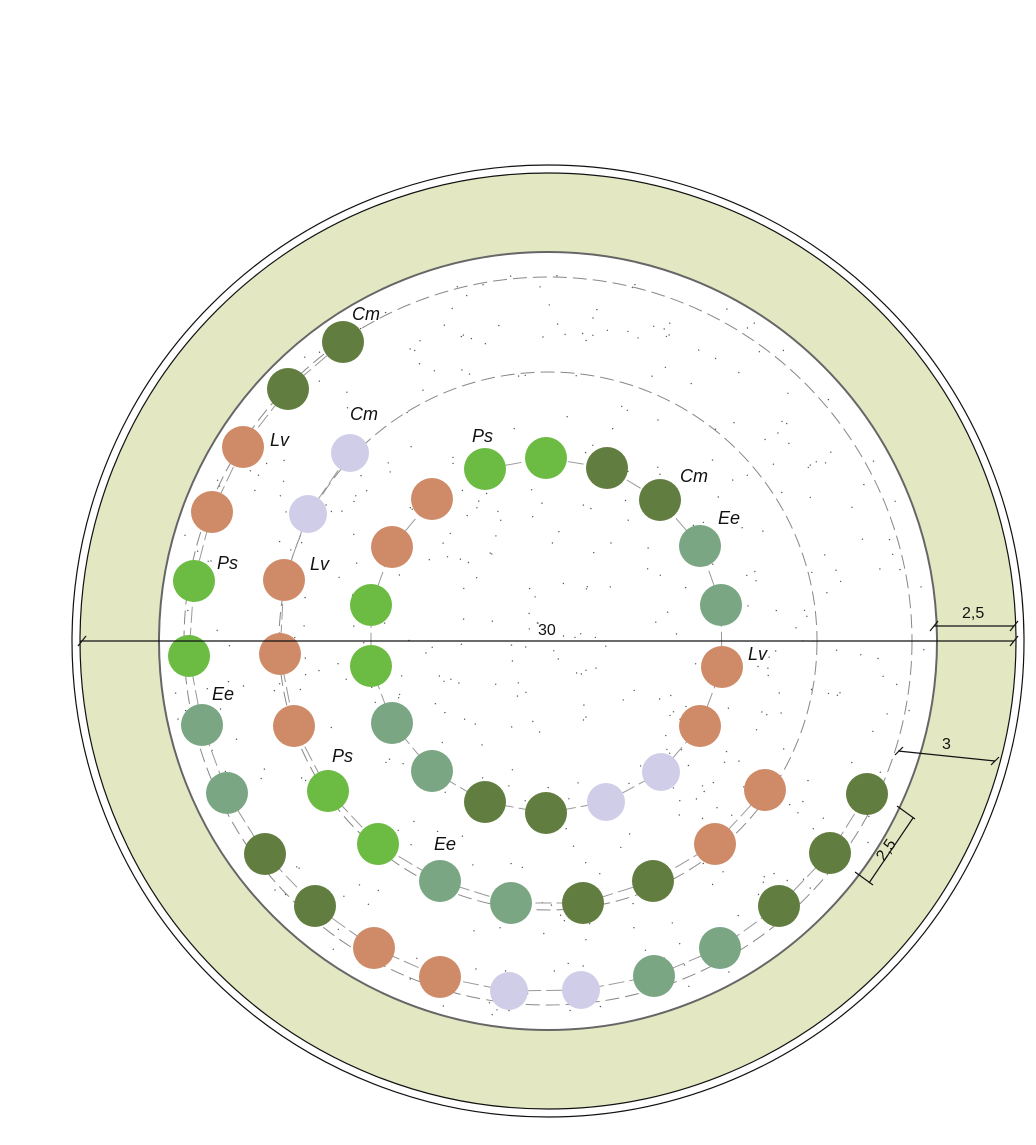 The height and width of the screenshot is (1145, 1036). I want to click on diagonal-tick-a, so click(899, 751).